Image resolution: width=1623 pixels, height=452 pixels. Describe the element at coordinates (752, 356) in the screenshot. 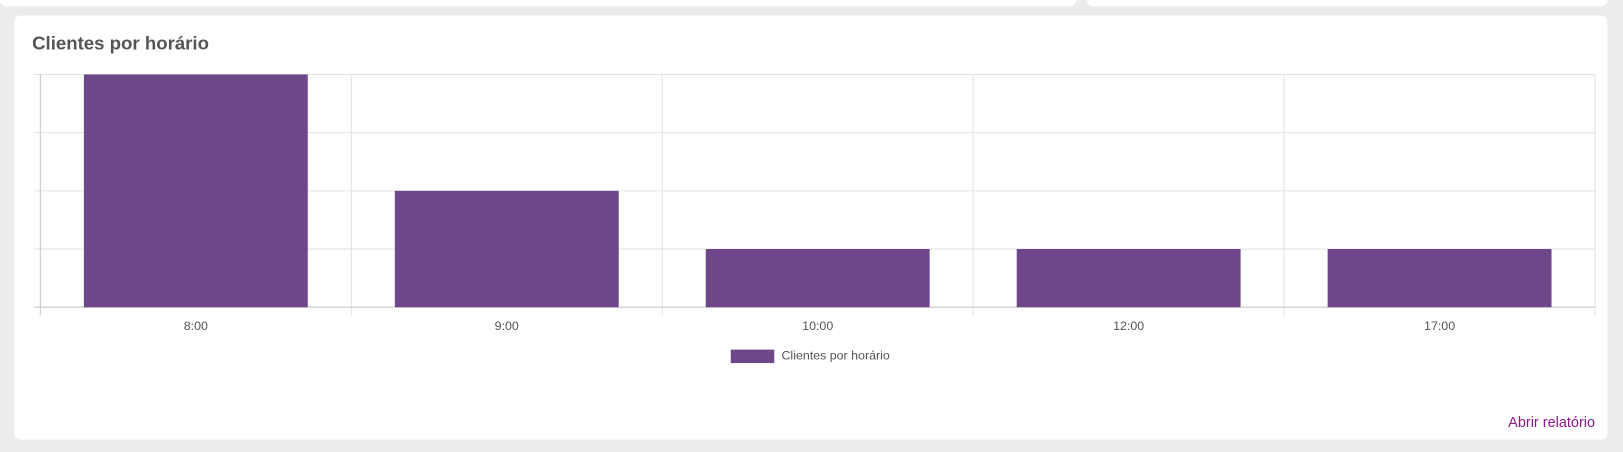

I see `legend-swatch` at that location.